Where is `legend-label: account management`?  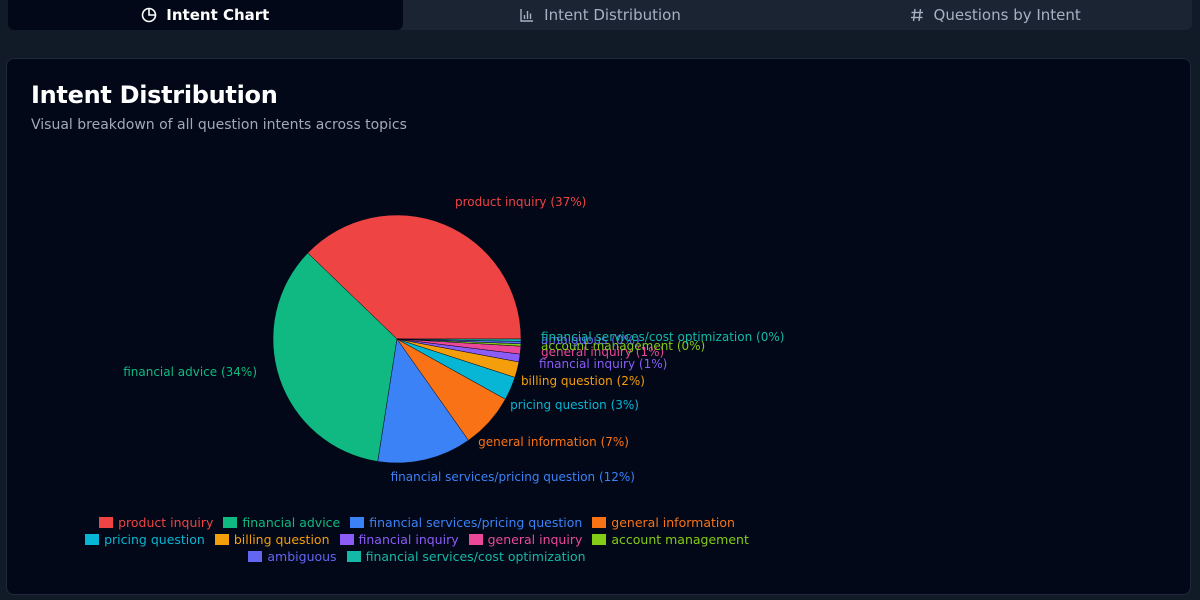 legend-label: account management is located at coordinates (680, 539).